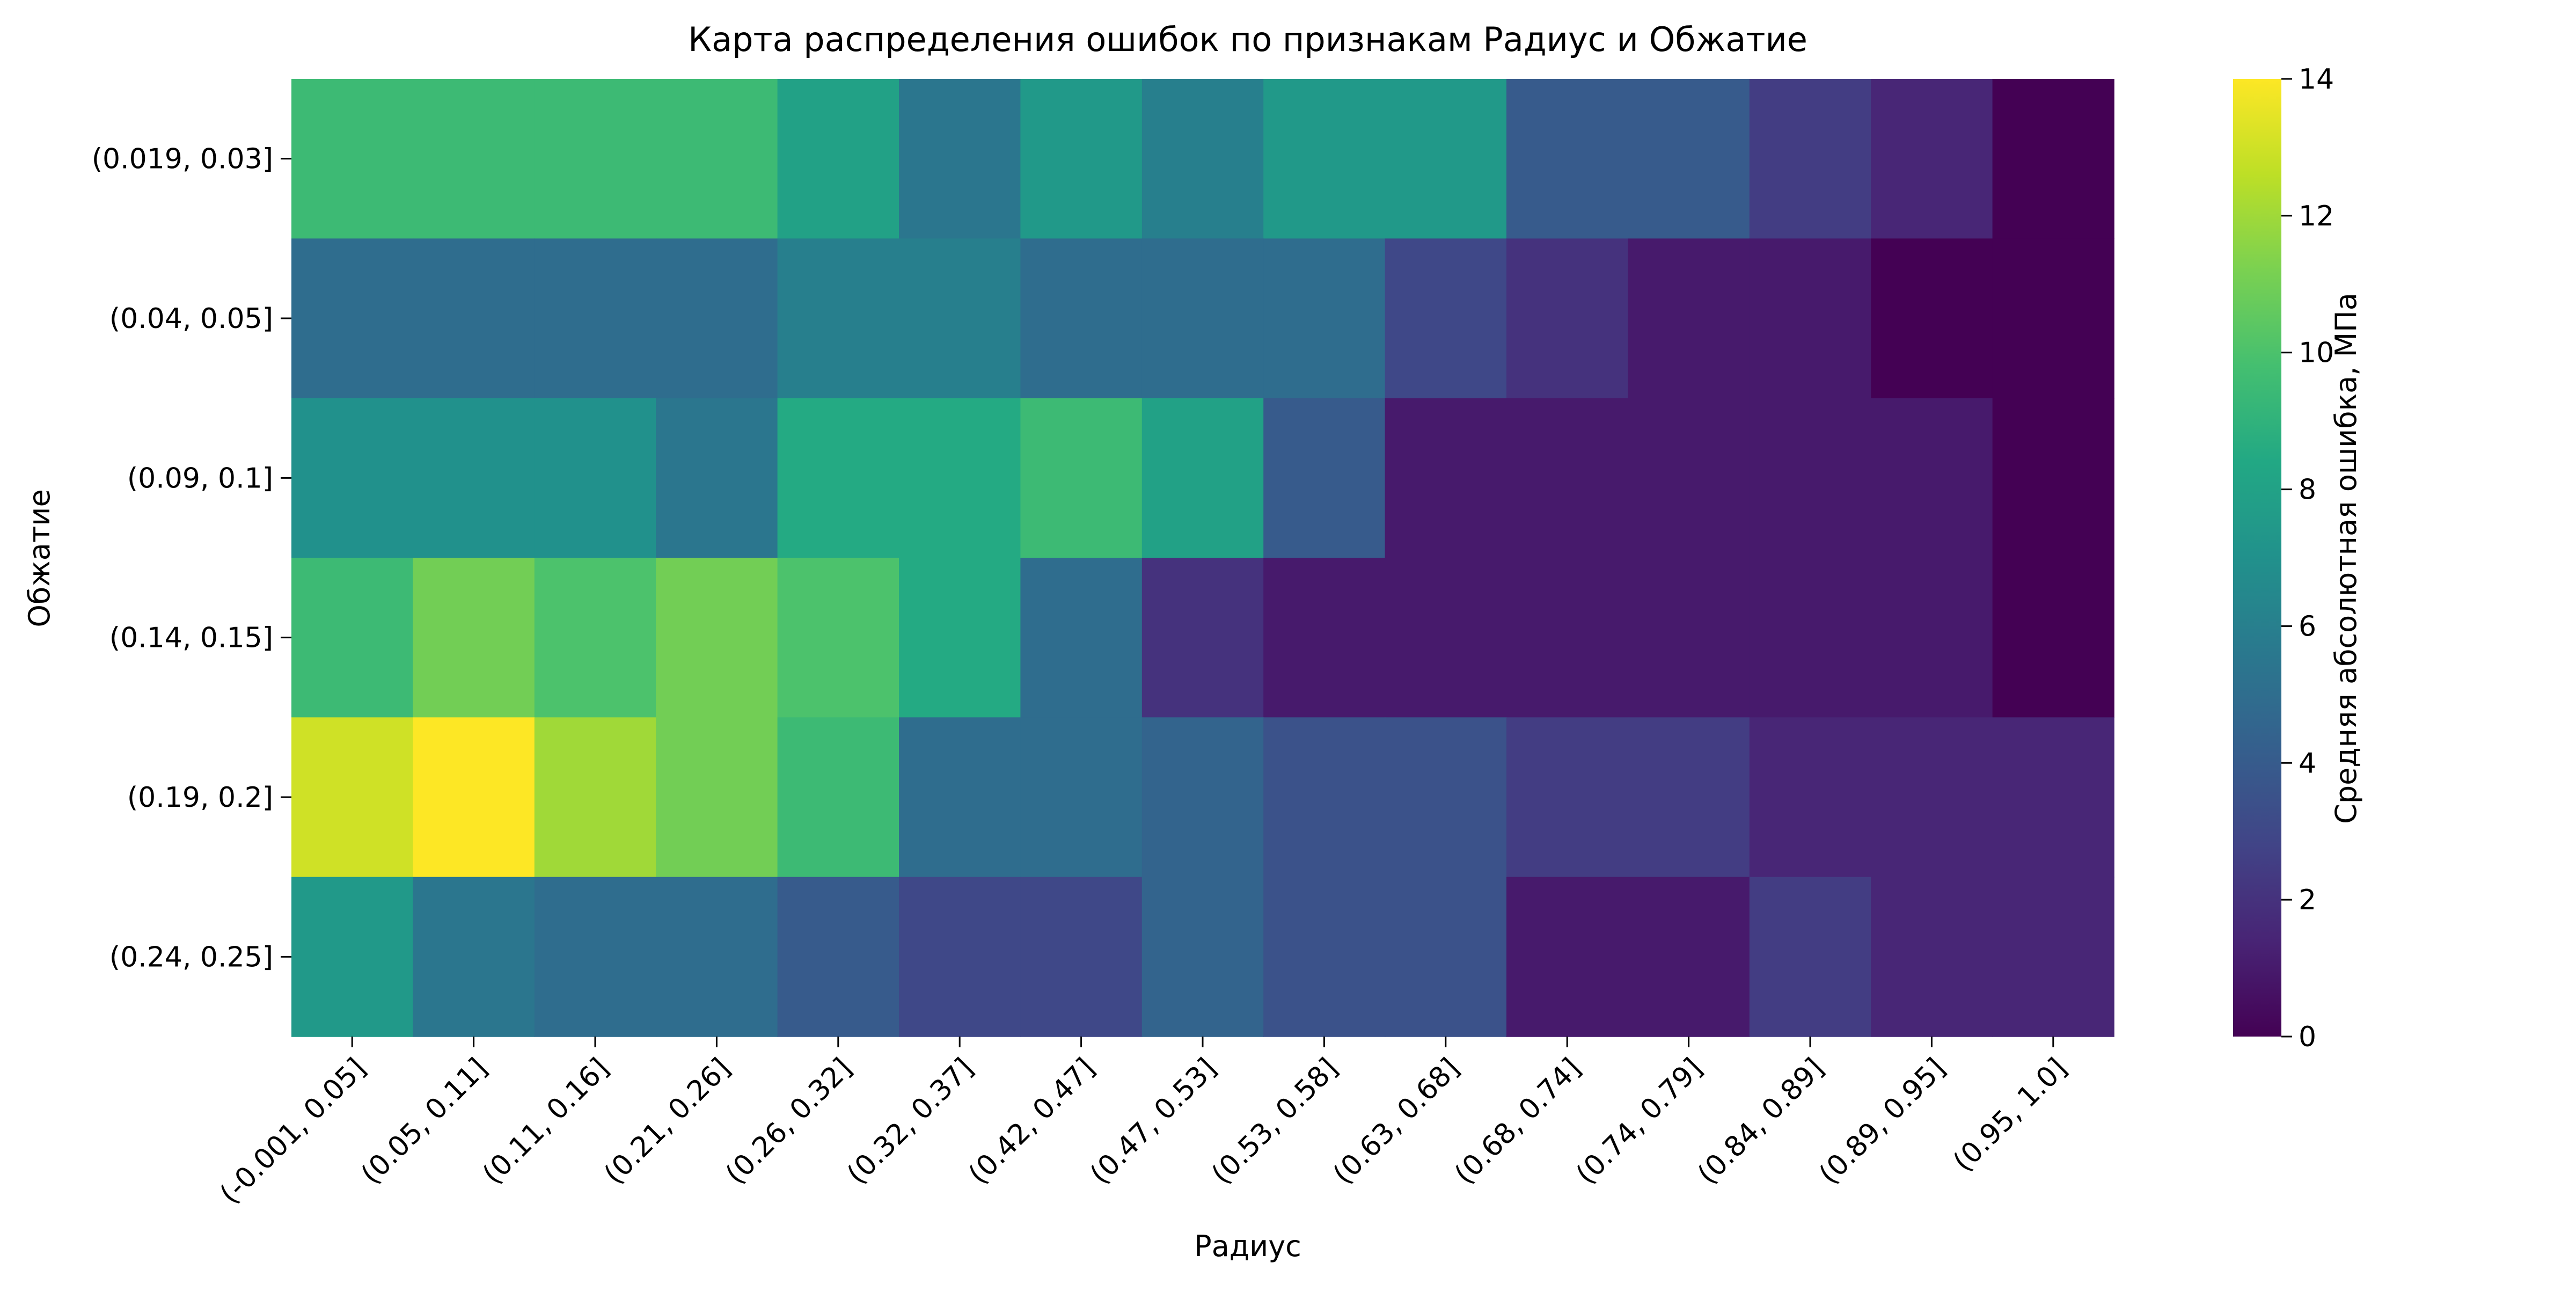 This screenshot has width=2576, height=1291. Describe the element at coordinates (182, 159) in the screenshot. I see `y-tick-label: (0.019, 0.03]` at that location.